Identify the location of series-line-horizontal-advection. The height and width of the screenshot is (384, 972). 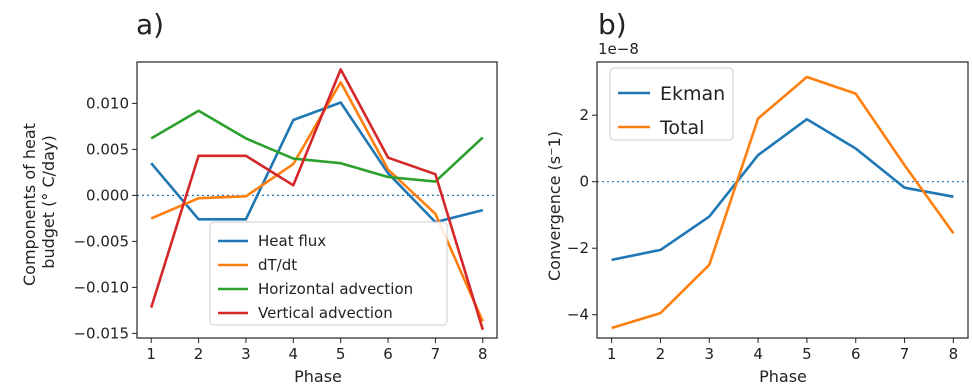
(317, 146).